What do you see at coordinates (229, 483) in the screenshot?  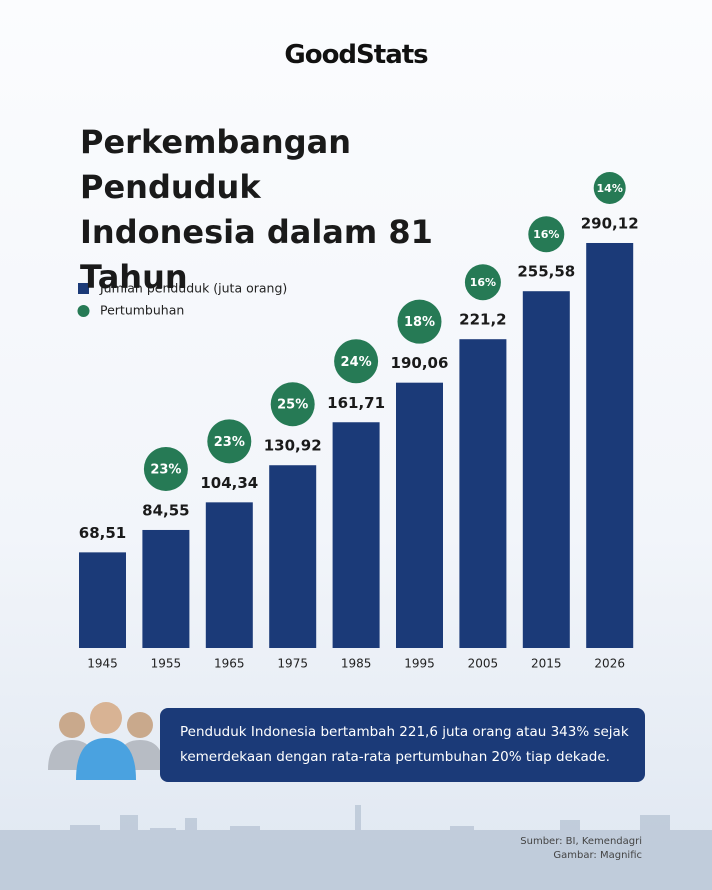 I see `value-label: 104,34` at bounding box center [229, 483].